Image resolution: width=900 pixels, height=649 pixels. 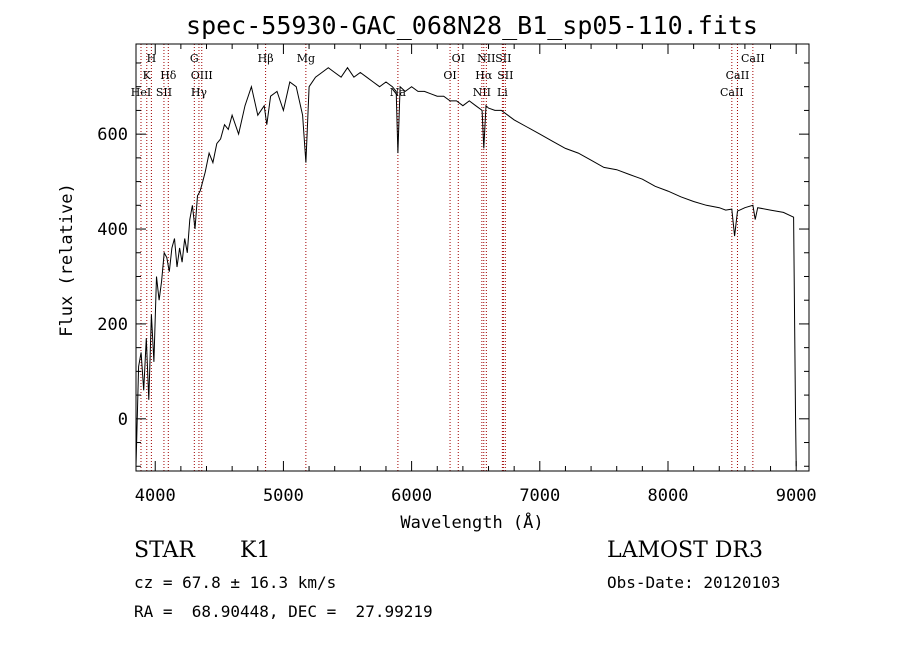 What do you see at coordinates (694, 582) in the screenshot?
I see `obs-date: Obs-Date: 20120103` at bounding box center [694, 582].